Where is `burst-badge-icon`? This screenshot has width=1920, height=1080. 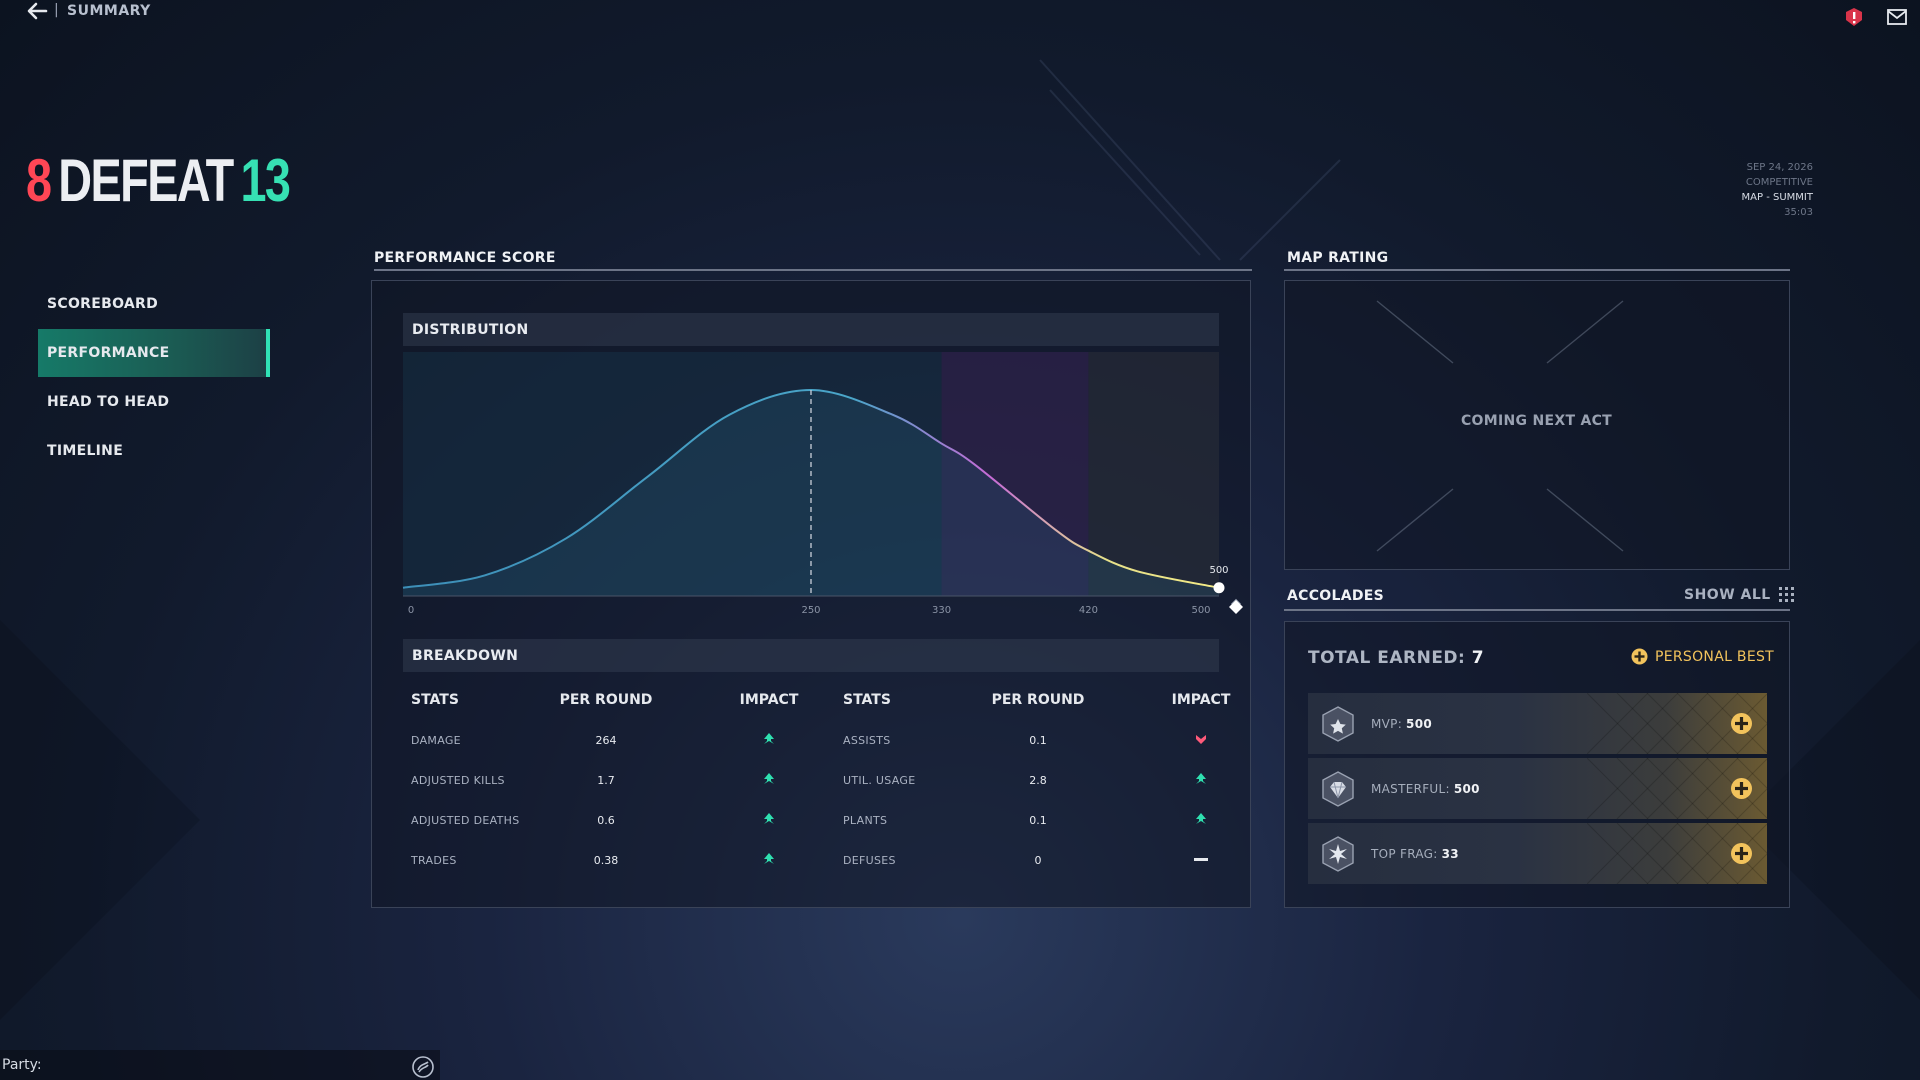
burst-badge-icon is located at coordinates (1338, 854).